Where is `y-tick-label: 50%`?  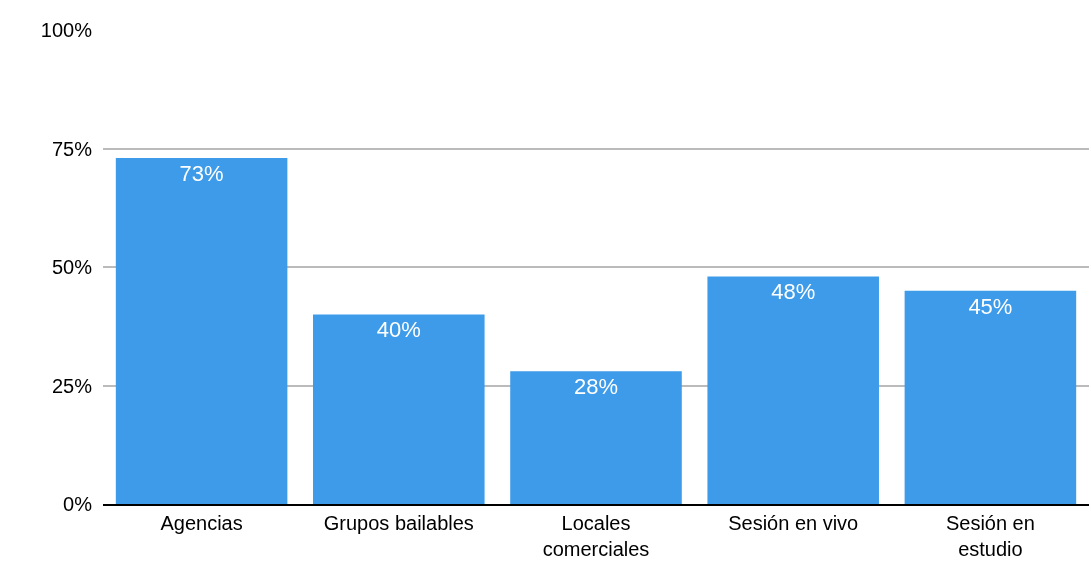
y-tick-label: 50% is located at coordinates (72, 267).